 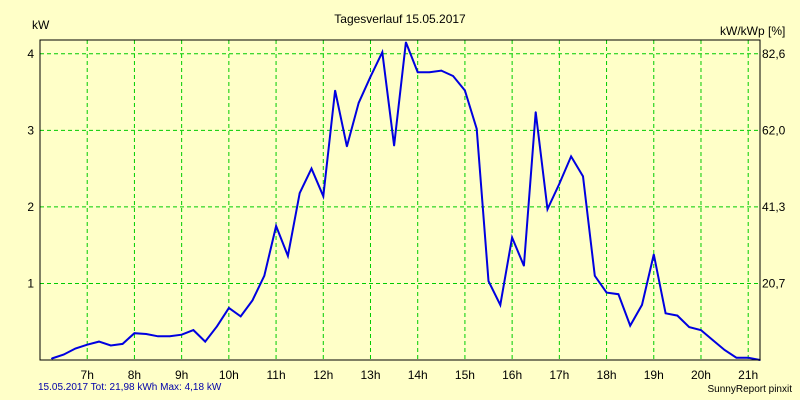 I want to click on summary-text: 15.05.2017 Tot: 21,98 kWh Max: 4,18 kW, so click(x=130, y=387).